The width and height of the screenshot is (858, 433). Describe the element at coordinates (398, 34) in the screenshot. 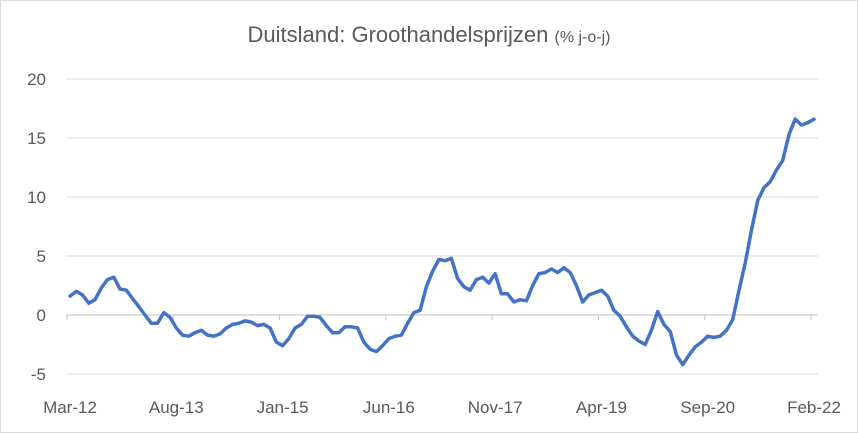

I see `chart-title-main: Duitsland: Groothandelsprijzen` at that location.